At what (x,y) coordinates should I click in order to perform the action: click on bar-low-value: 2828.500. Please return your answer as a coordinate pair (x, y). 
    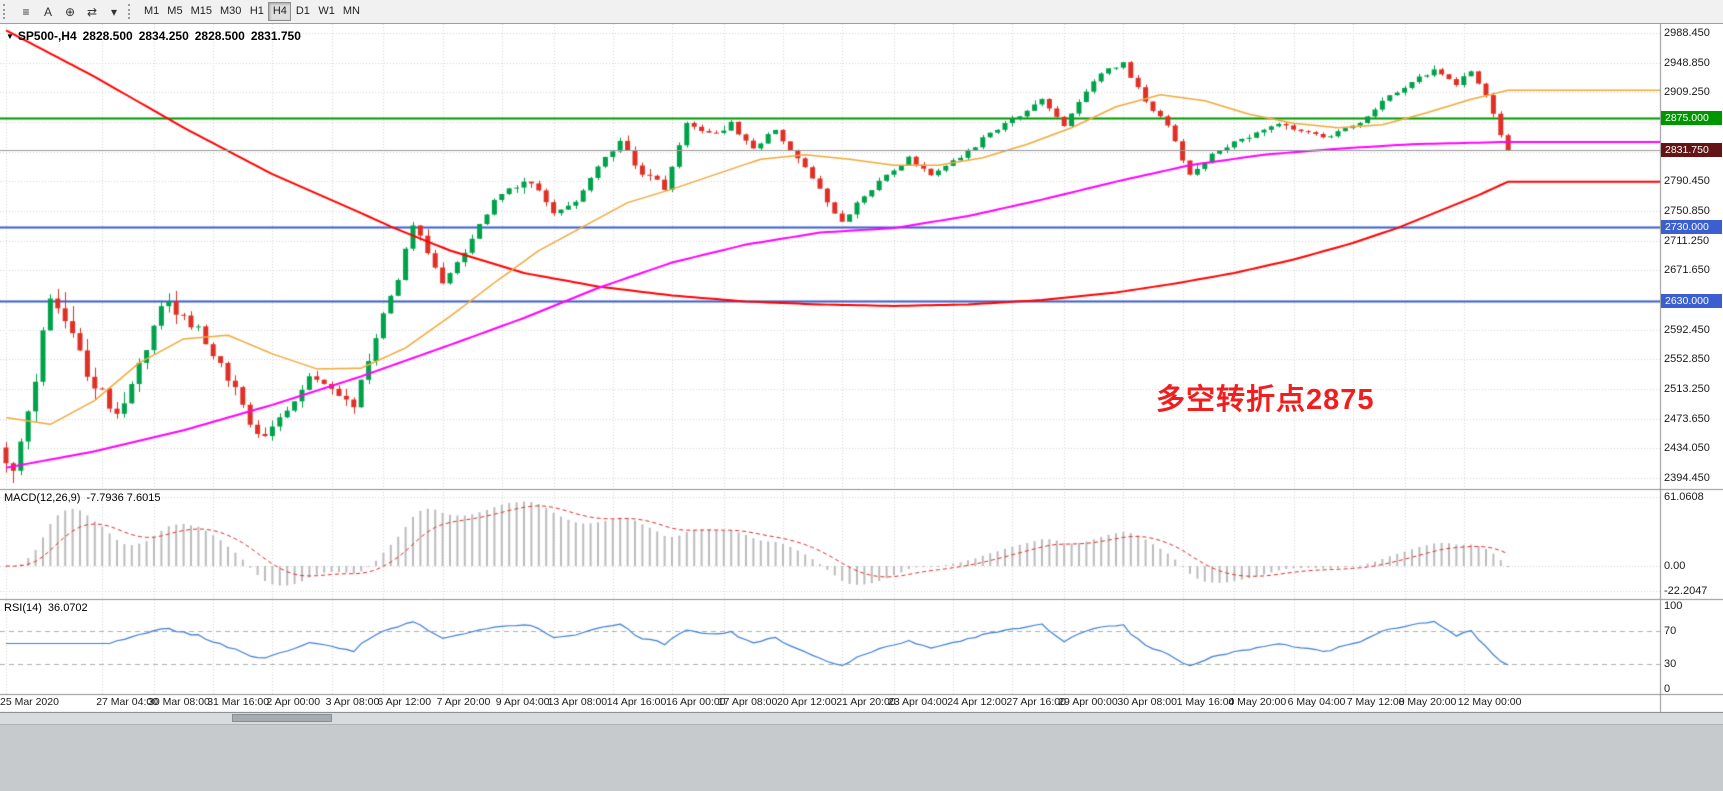
    Looking at the image, I should click on (219, 36).